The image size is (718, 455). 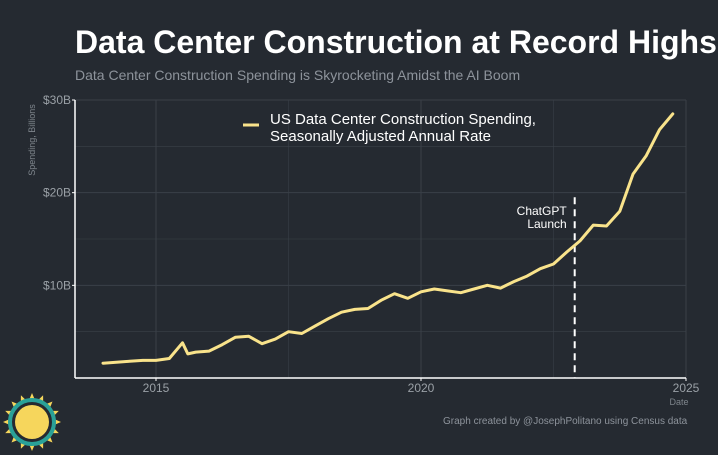 I want to click on x-tick-label: 2020, so click(x=421, y=388).